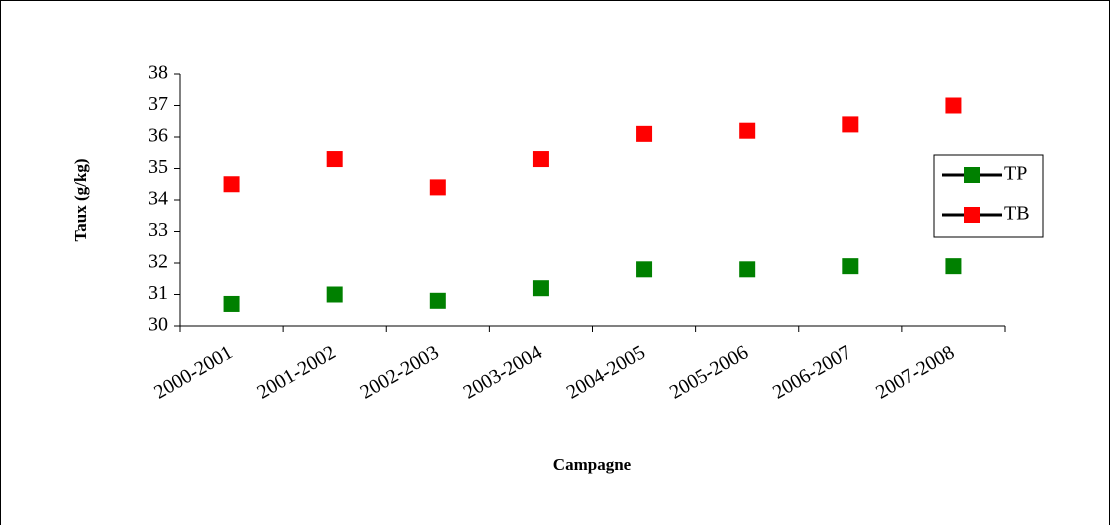 The height and width of the screenshot is (525, 1110). I want to click on y-axis-title: Taux (g/kg), so click(80, 200).